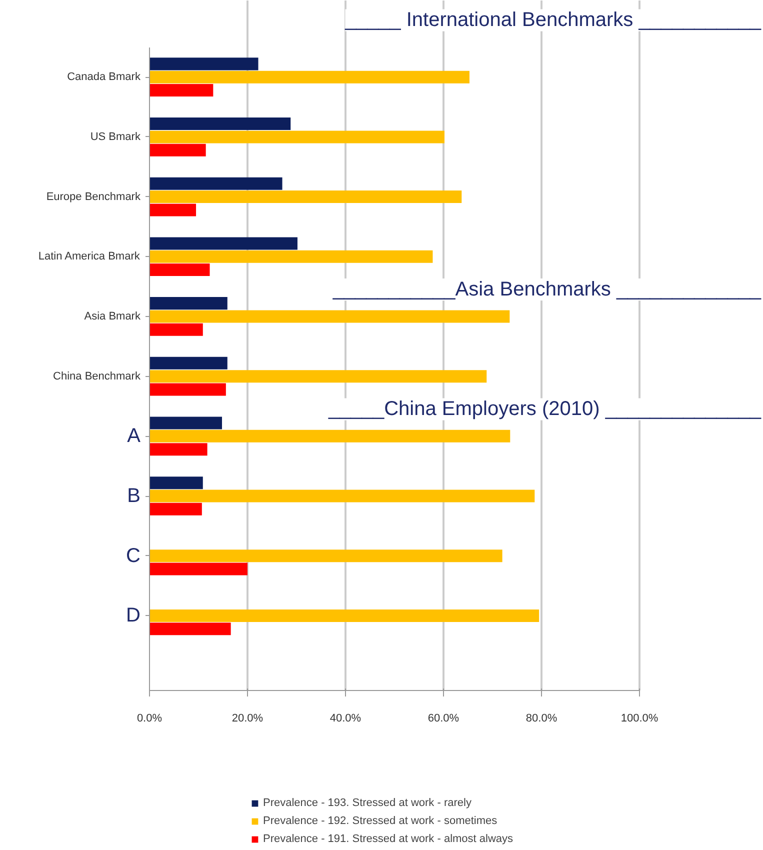 The image size is (763, 850). Describe the element at coordinates (149, 718) in the screenshot. I see `x-tick-label: 0.0%` at that location.